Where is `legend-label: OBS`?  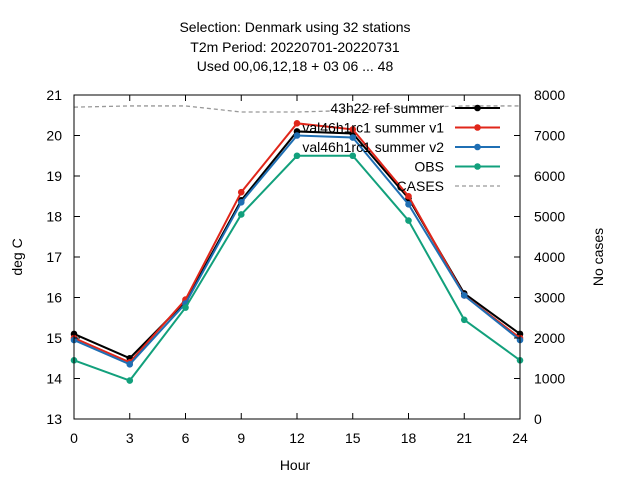 legend-label: OBS is located at coordinates (429, 167).